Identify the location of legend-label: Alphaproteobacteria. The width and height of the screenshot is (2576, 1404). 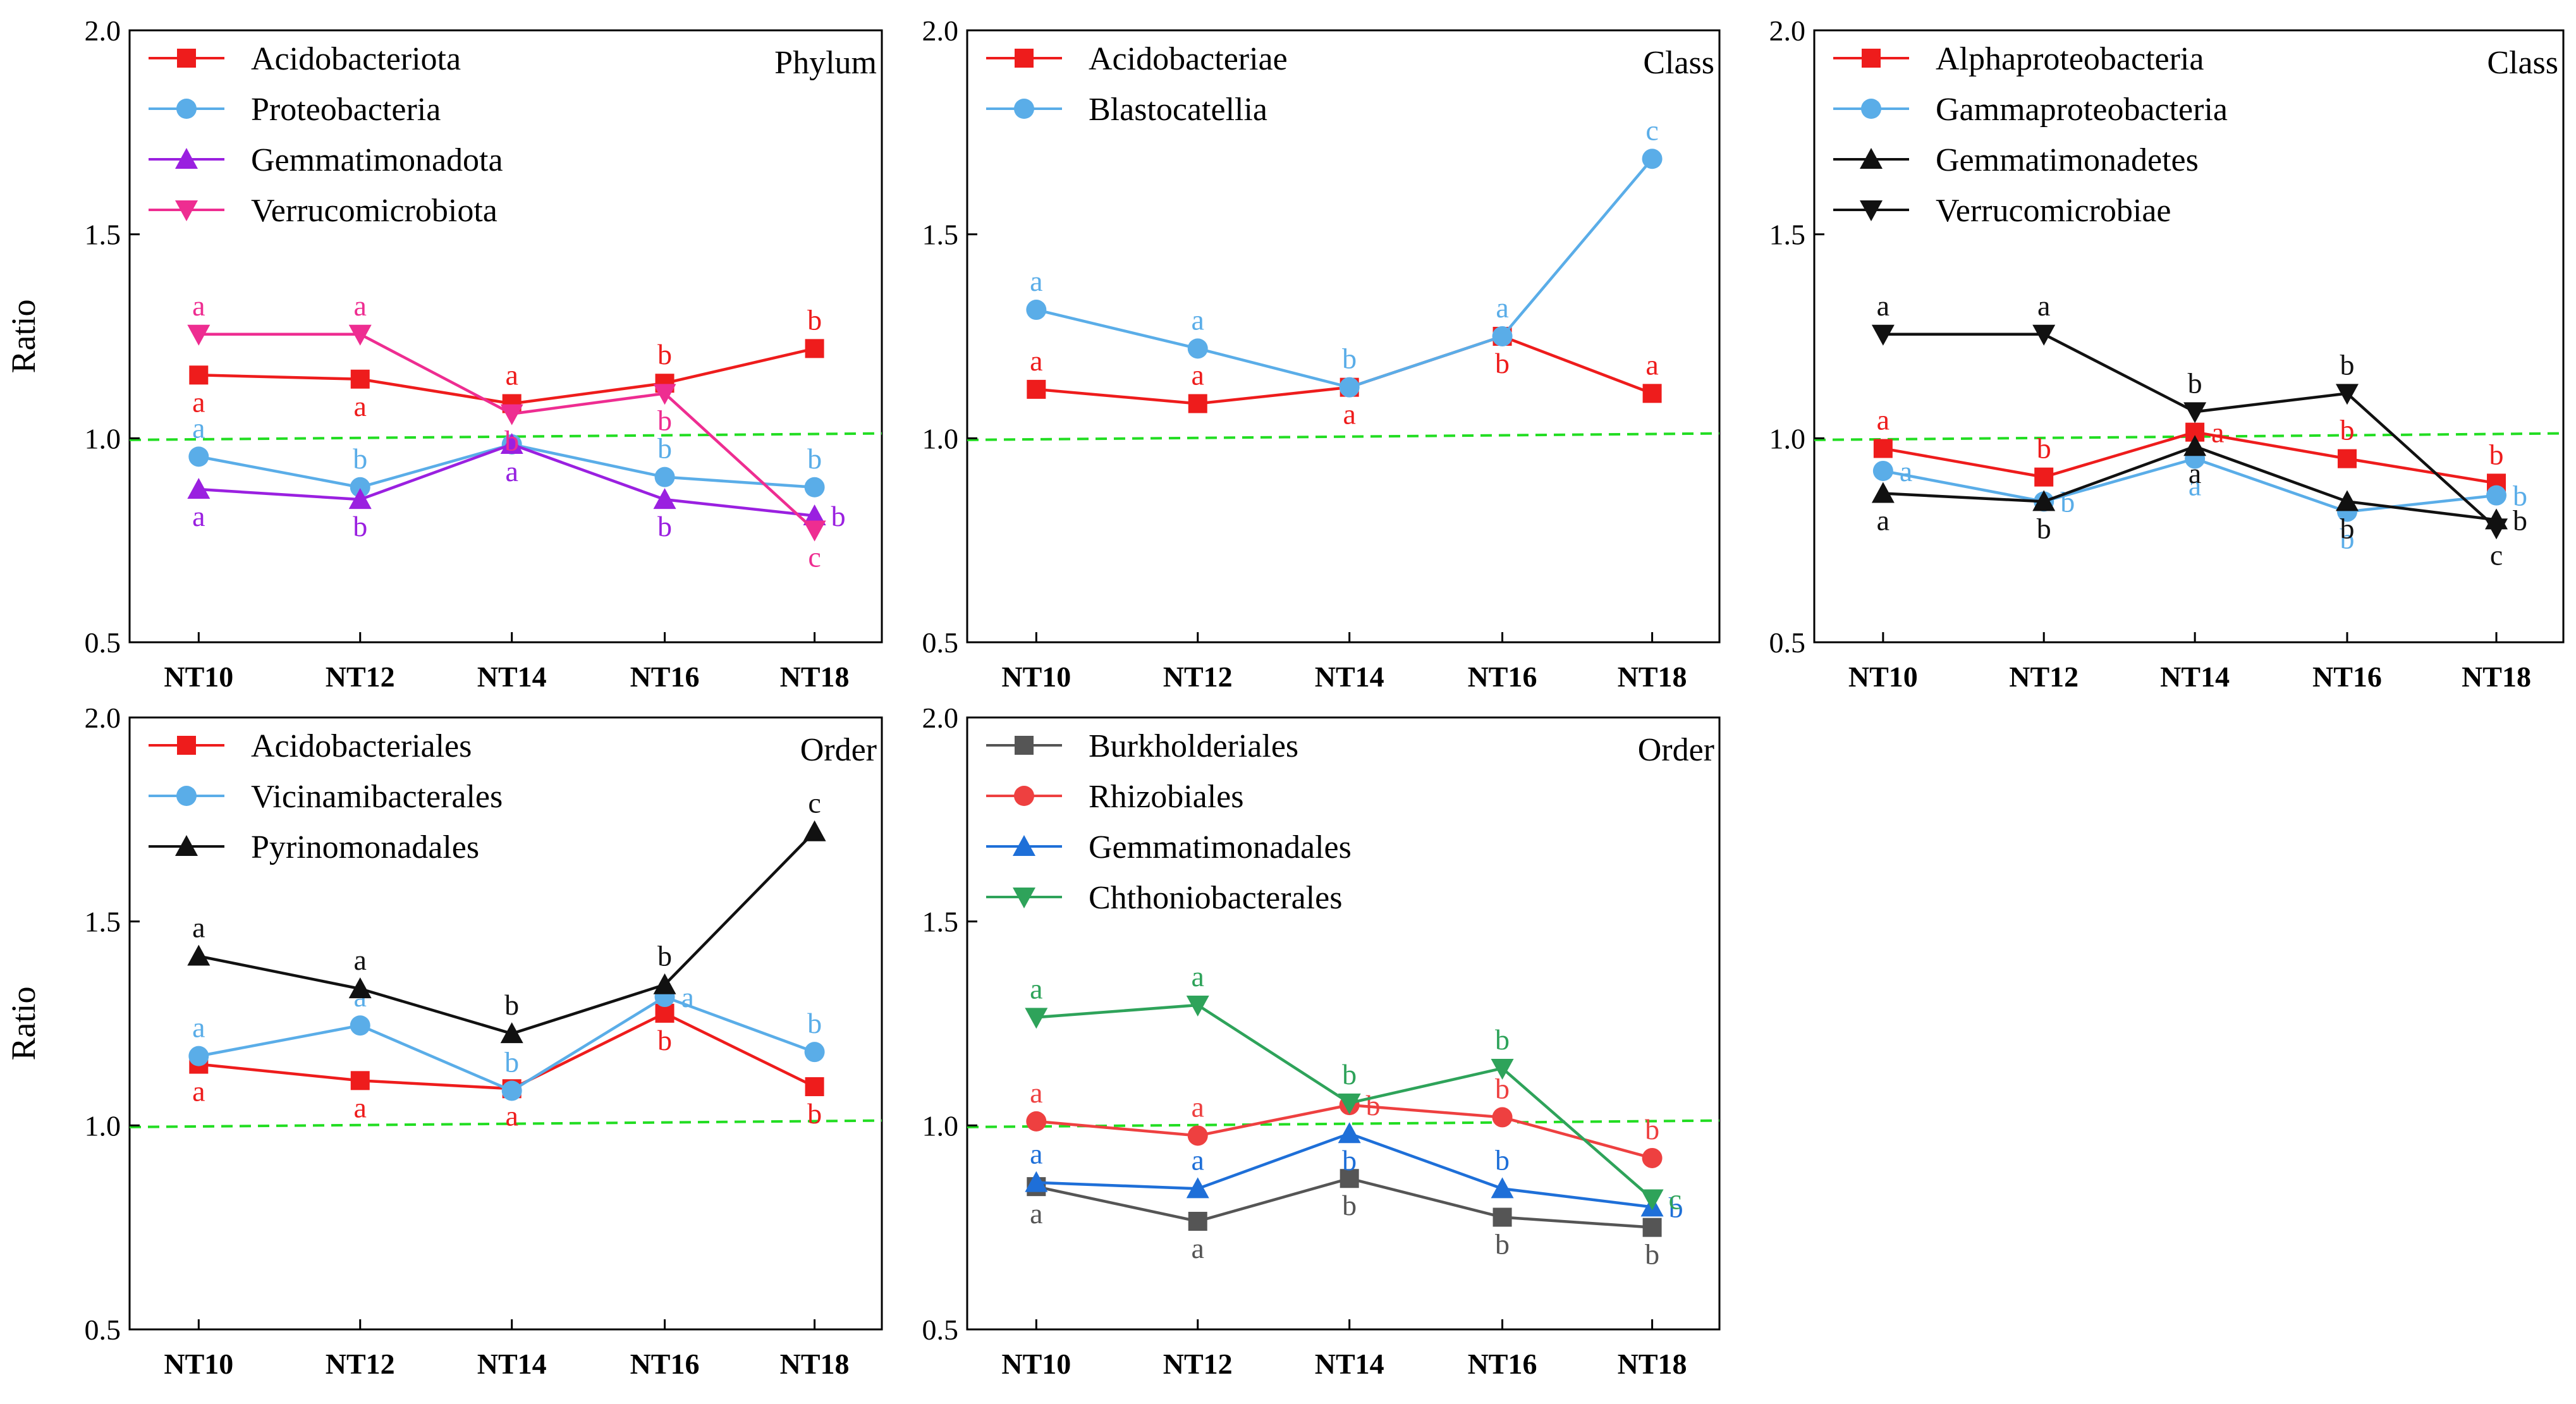
(2070, 59).